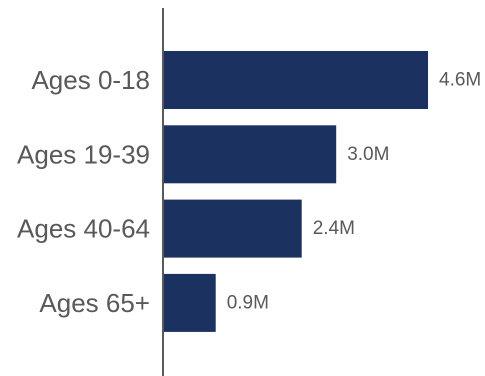 Image resolution: width=485 pixels, height=376 pixels. What do you see at coordinates (334, 228) in the screenshot?
I see `value-label: 2.4M` at bounding box center [334, 228].